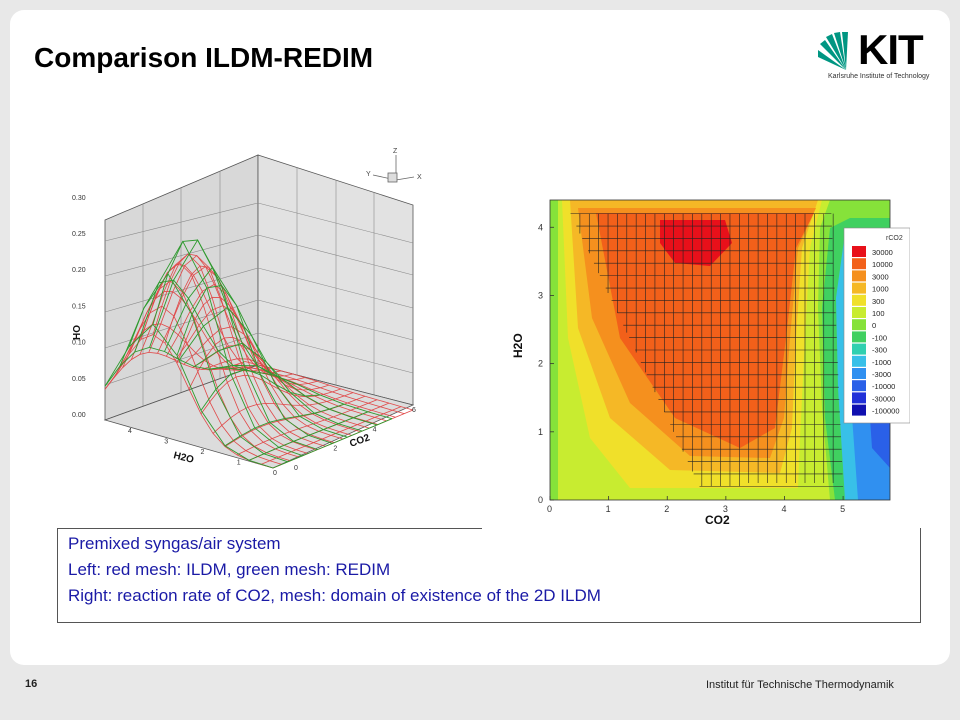  What do you see at coordinates (414, 410) in the screenshot?
I see `co2-tick-label: 6` at bounding box center [414, 410].